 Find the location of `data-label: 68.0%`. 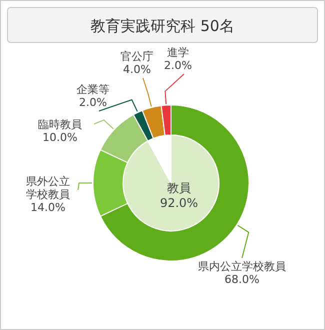

data-label: 68.0% is located at coordinates (242, 279).